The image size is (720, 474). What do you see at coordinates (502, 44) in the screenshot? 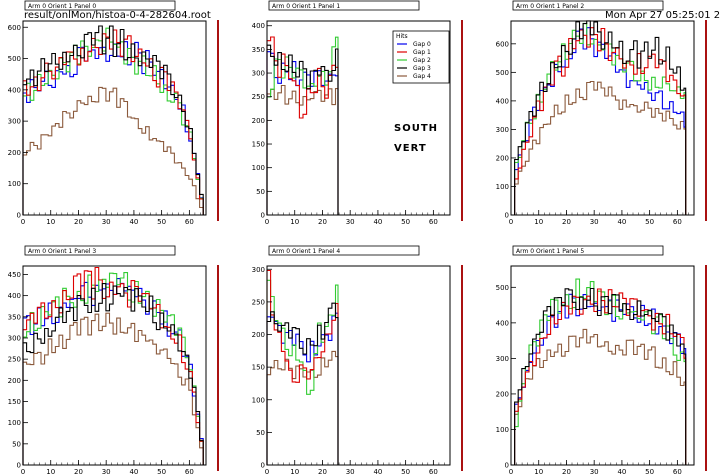
I see `y-tick-label: 600` at bounding box center [502, 44].